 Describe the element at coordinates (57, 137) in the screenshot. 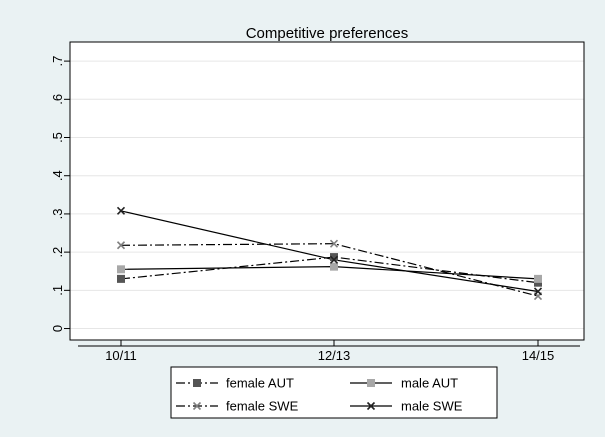

I see `y-tick-label: .5` at that location.